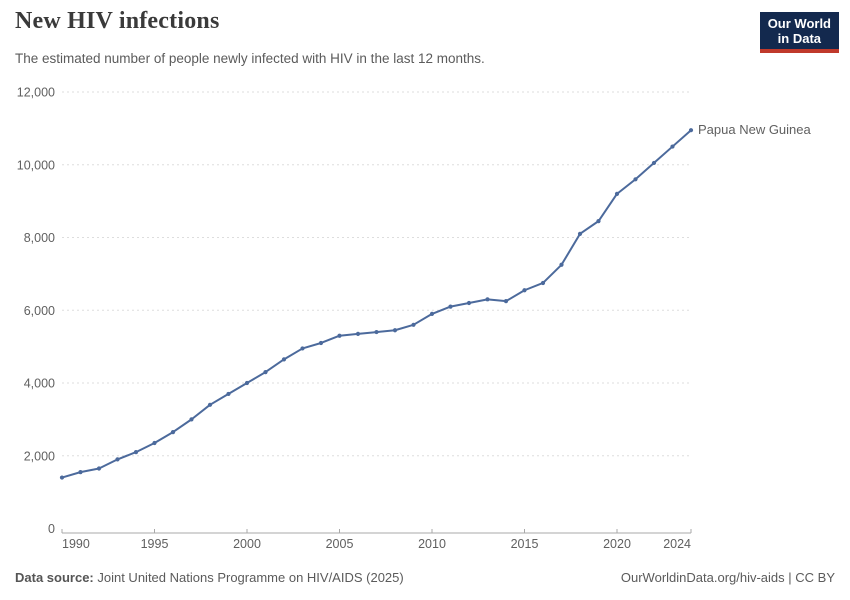  I want to click on x-tick-label: 2000, so click(247, 544).